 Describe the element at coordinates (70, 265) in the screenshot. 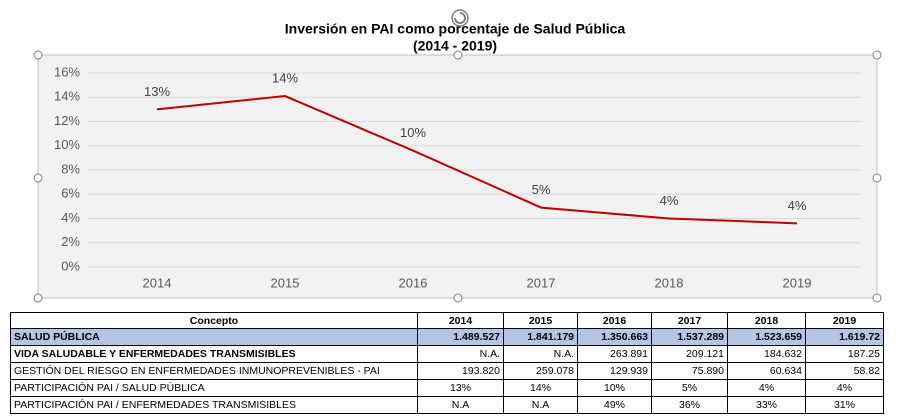

I see `y-tick-label: 0%` at that location.